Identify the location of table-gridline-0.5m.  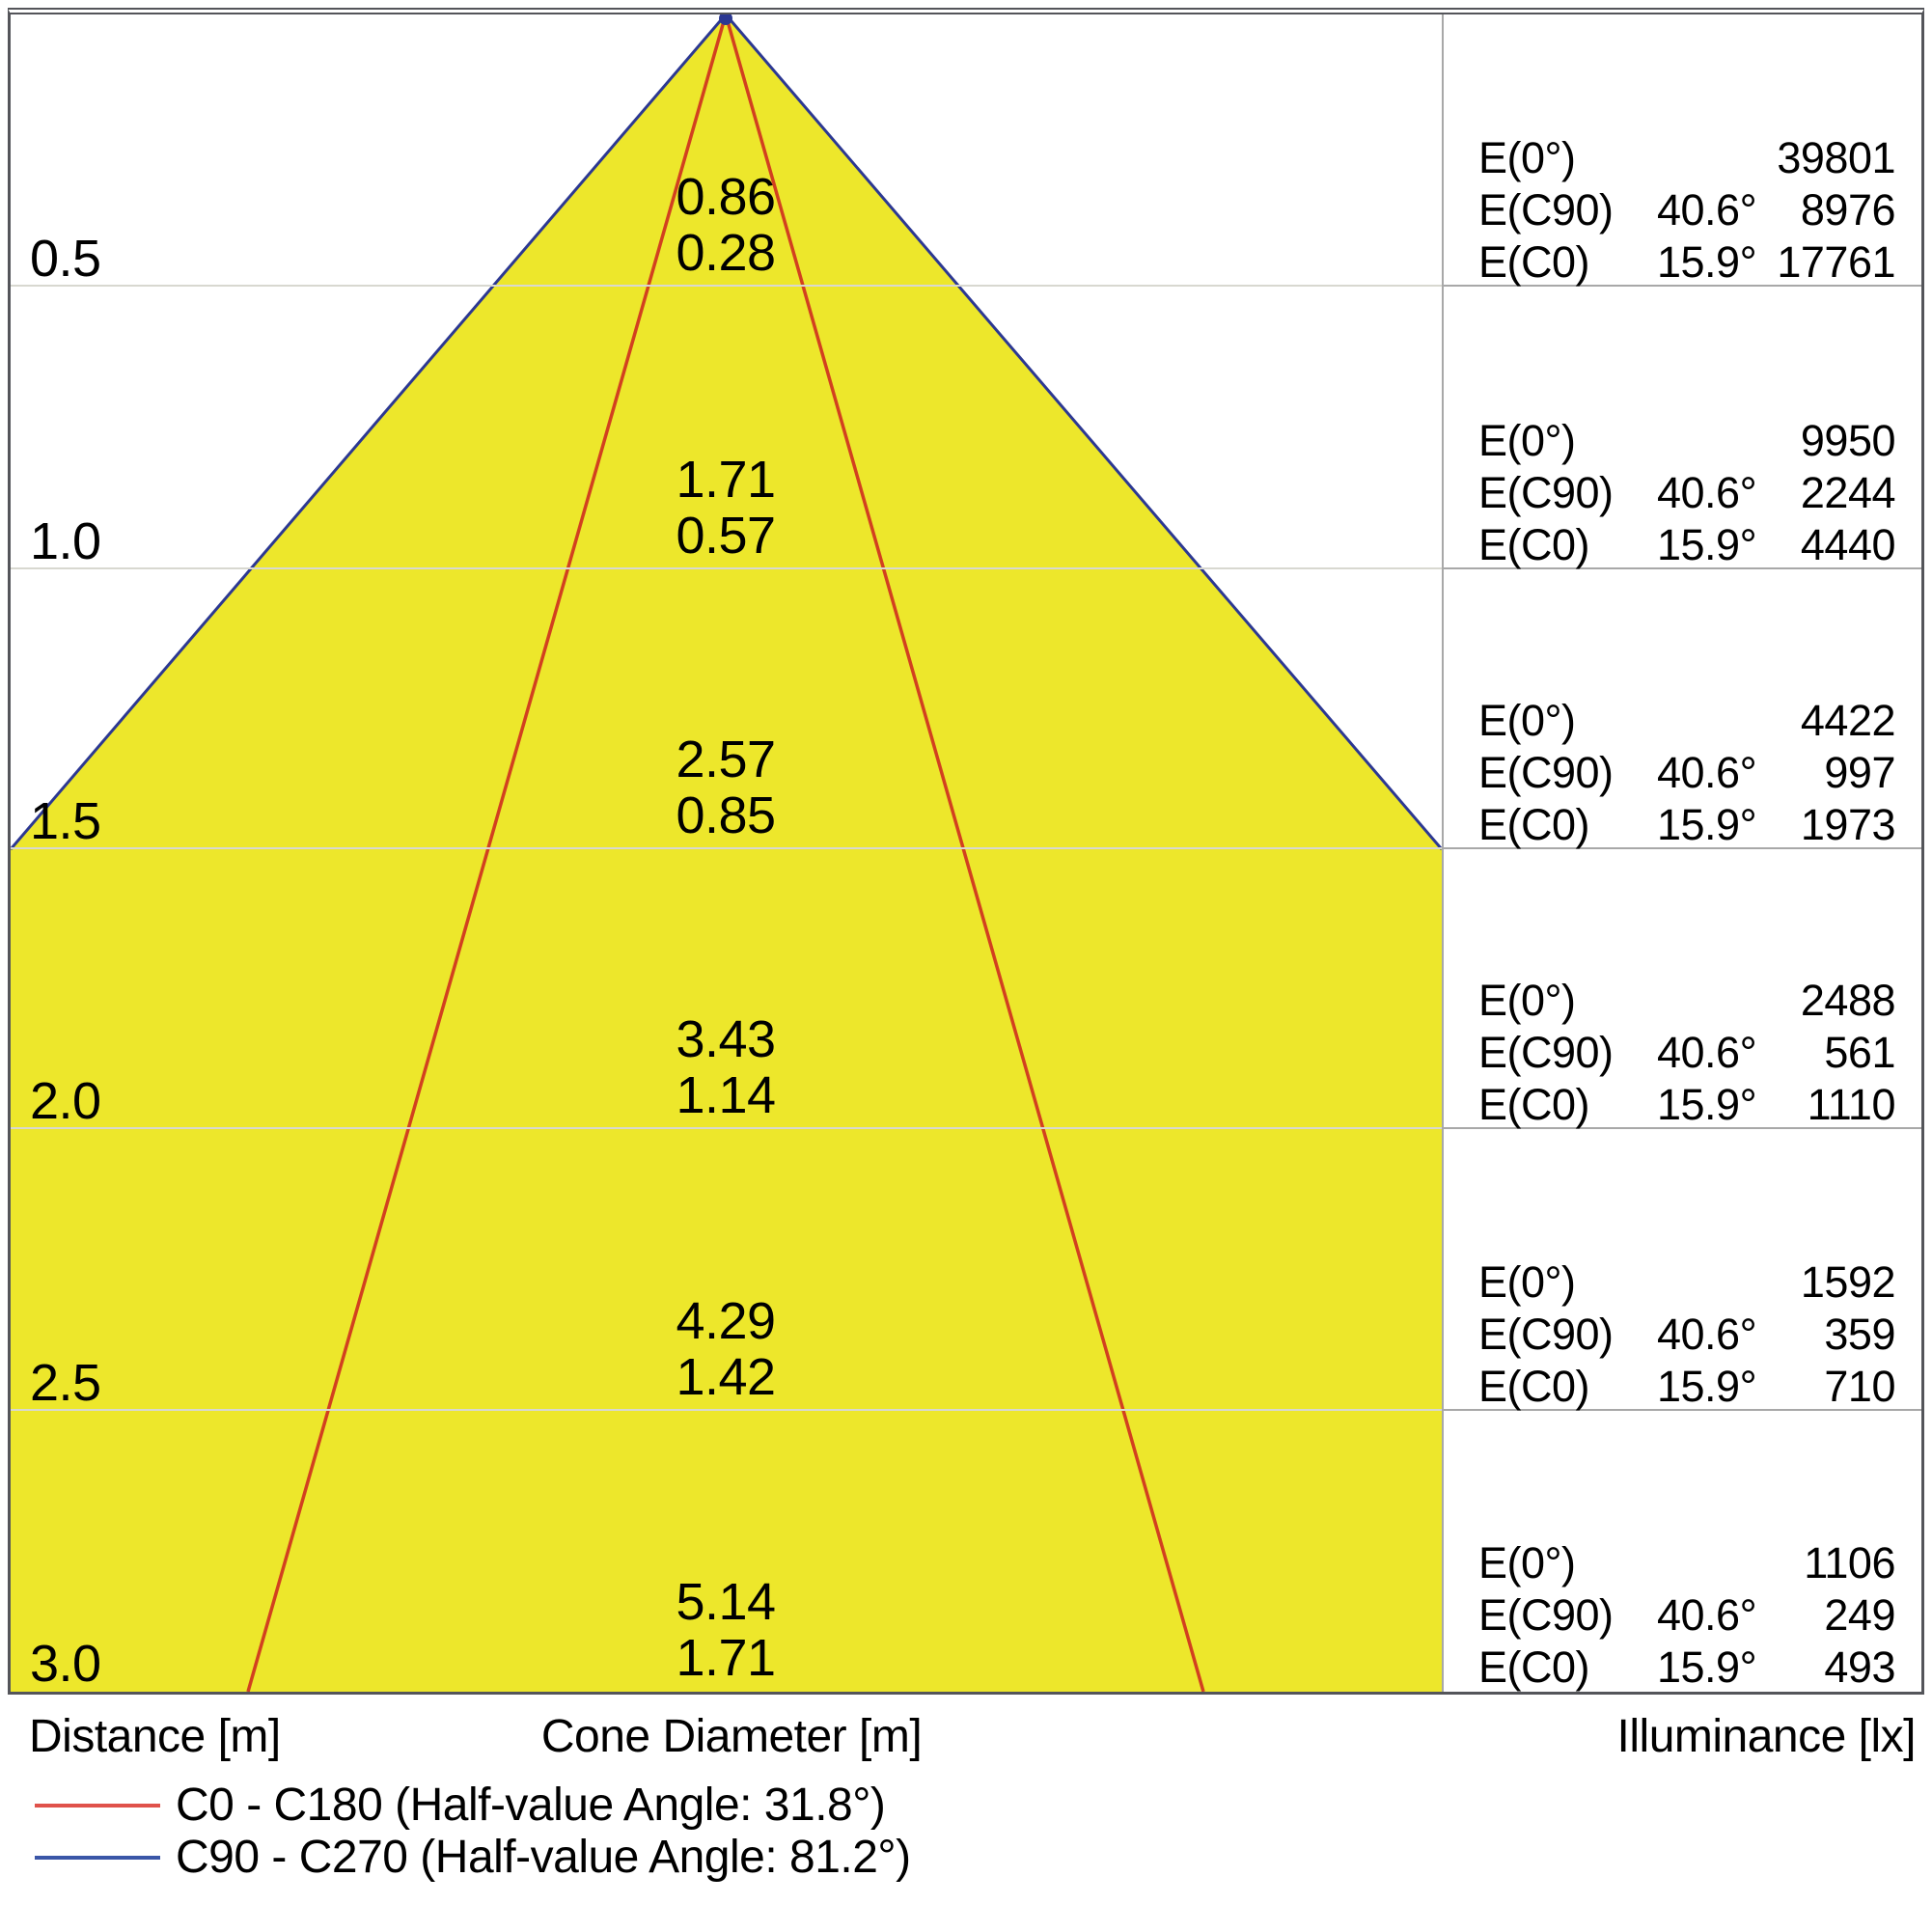
(1681, 286).